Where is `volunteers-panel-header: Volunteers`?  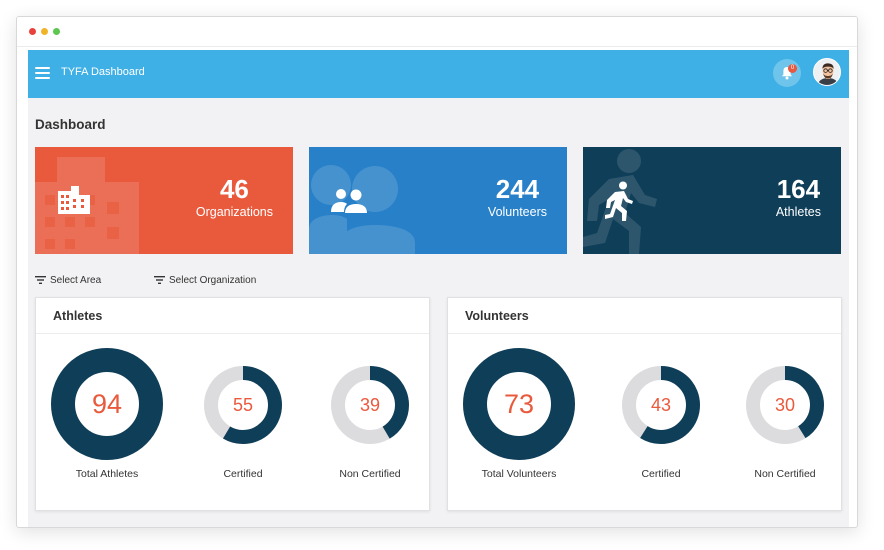 volunteers-panel-header: Volunteers is located at coordinates (644, 316).